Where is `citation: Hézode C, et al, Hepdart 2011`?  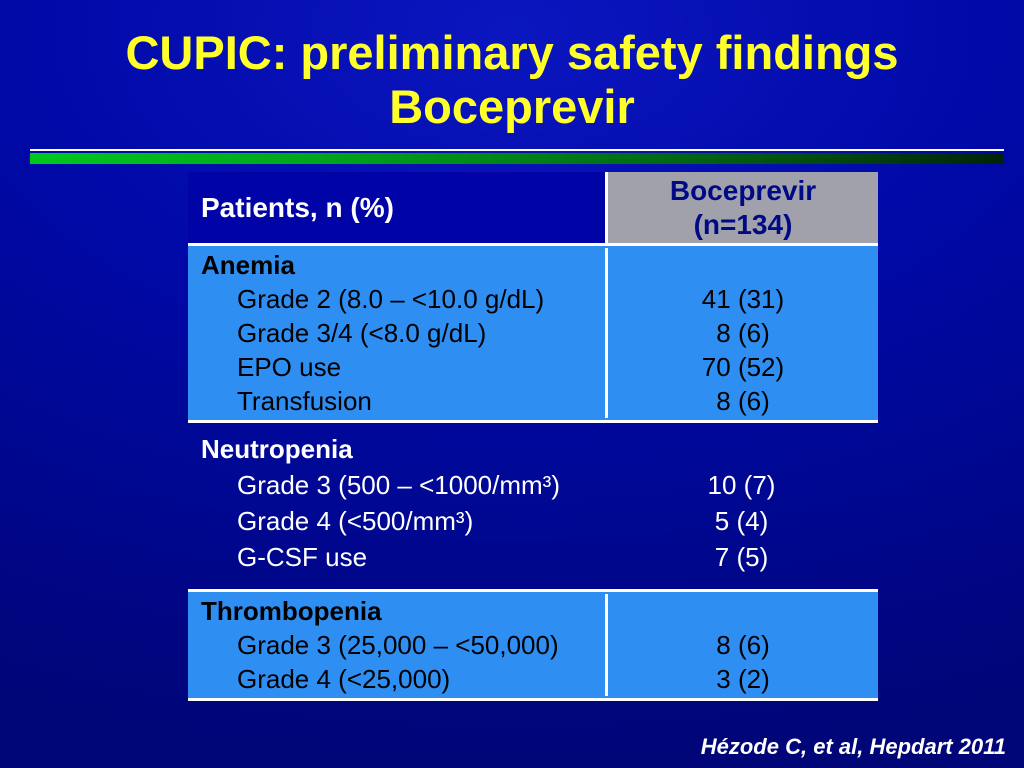
citation: Hézode C, et al, Hepdart 2011 is located at coordinates (853, 746).